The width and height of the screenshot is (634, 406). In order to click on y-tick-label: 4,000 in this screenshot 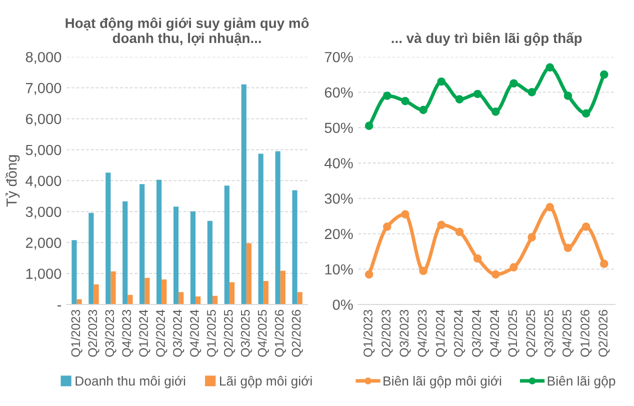, I will do `click(44, 182)`.